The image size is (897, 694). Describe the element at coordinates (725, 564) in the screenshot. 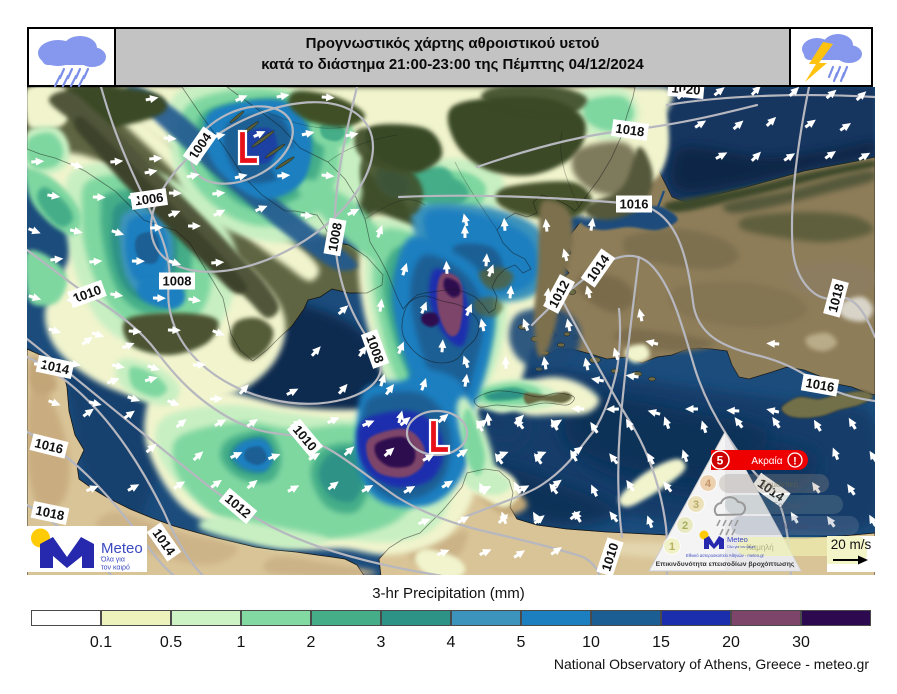

I see `svg-text:Επικινδυνότητα επεισοδίων βροχ: Επικινδυνότητα επεισοδίων βροχόπτωσης` at that location.